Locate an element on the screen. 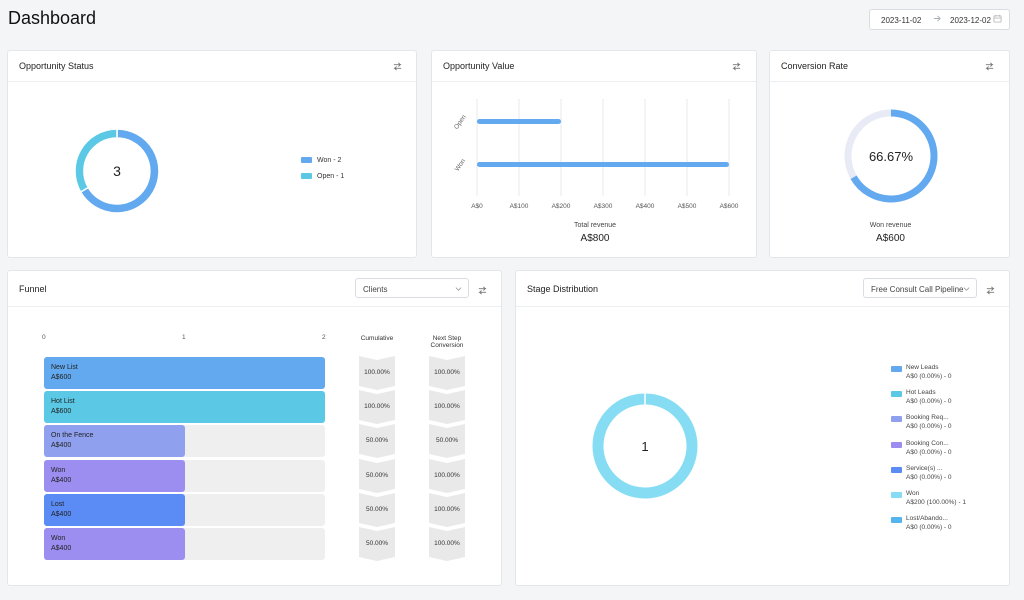 The width and height of the screenshot is (1024, 600). donut-center-label: 3 is located at coordinates (117, 171).